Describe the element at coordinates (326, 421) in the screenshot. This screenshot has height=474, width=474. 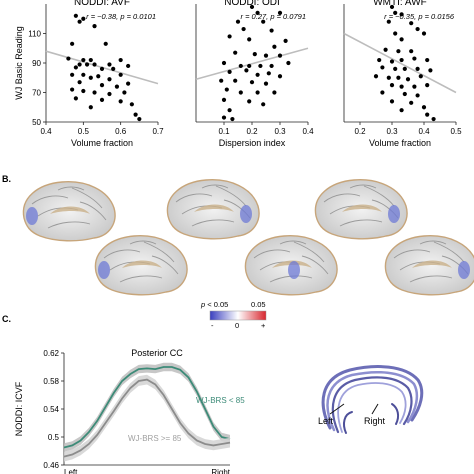
I see `tract-left-label: Left` at that location.